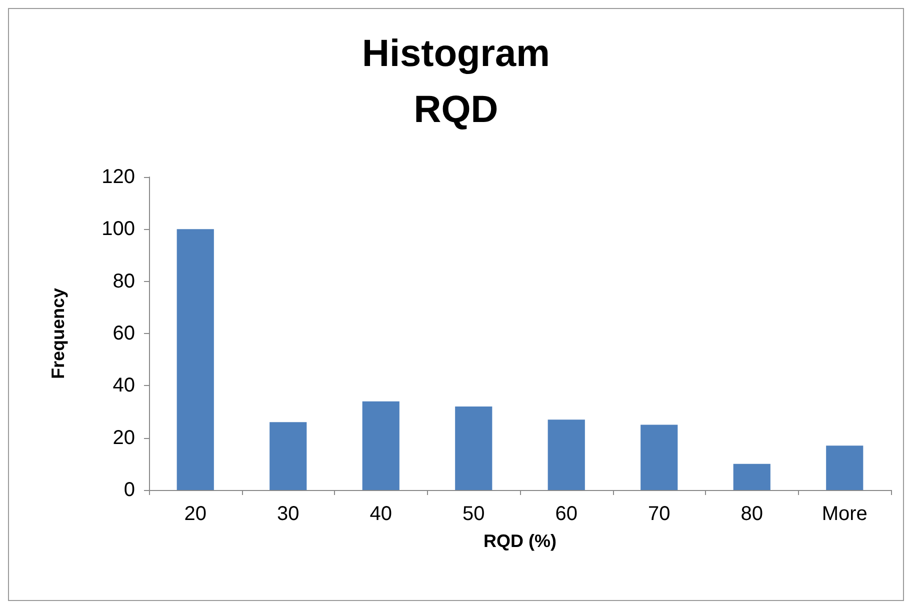  What do you see at coordinates (195, 514) in the screenshot?
I see `x-tick-label: 20` at bounding box center [195, 514].